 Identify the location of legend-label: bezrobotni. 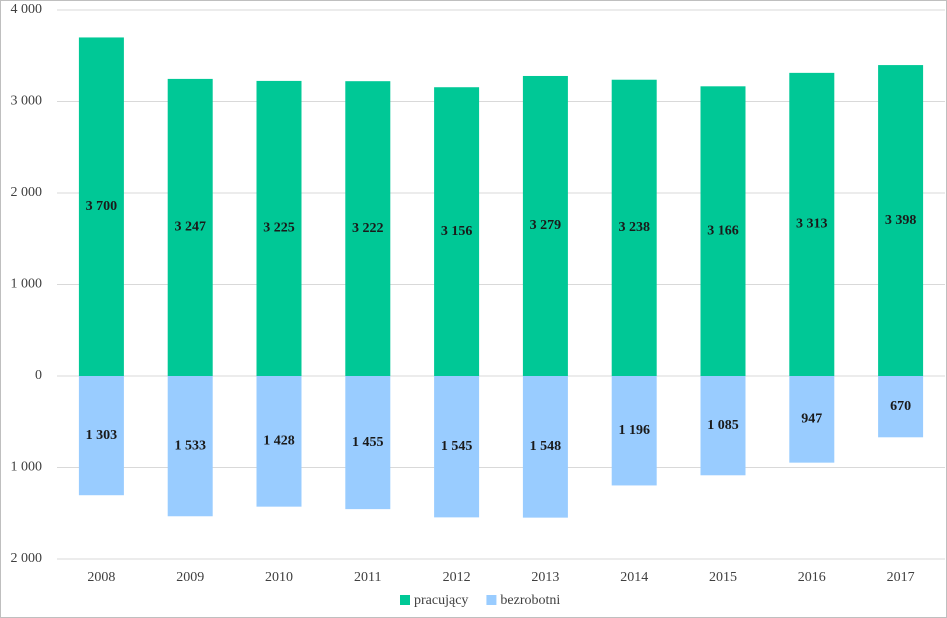
(530, 600).